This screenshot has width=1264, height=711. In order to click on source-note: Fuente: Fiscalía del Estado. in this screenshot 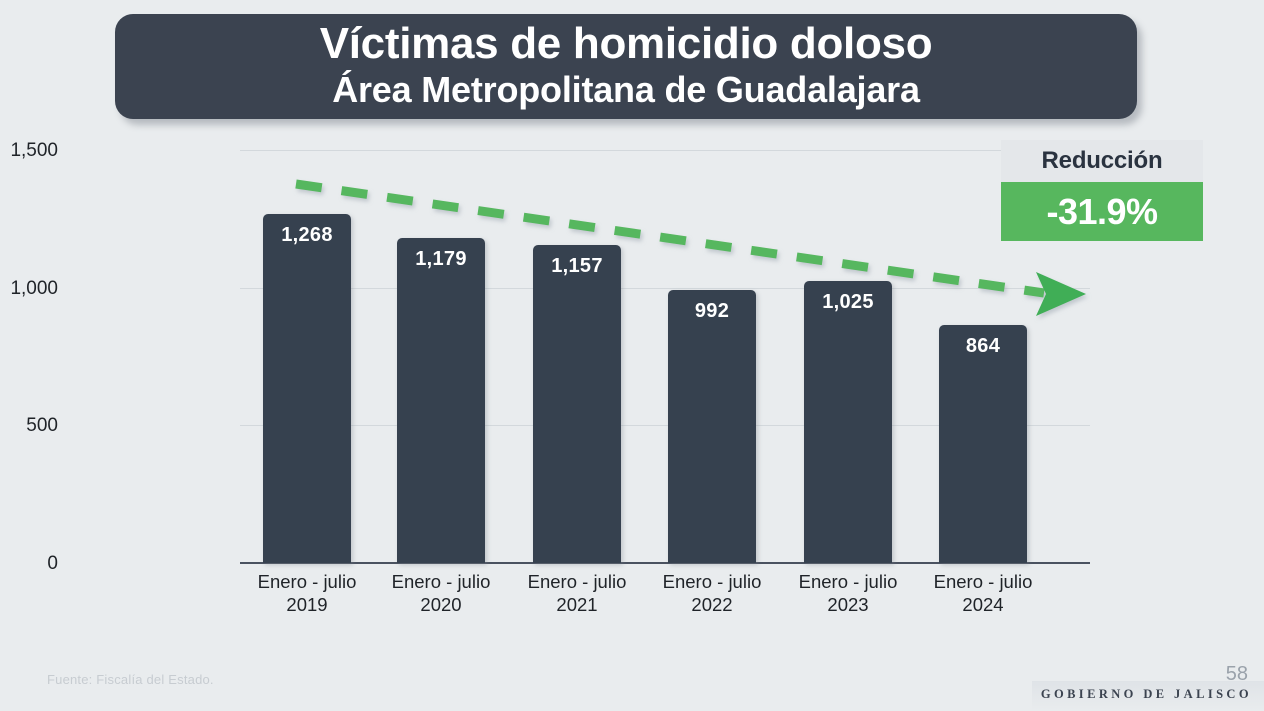, I will do `click(130, 679)`.